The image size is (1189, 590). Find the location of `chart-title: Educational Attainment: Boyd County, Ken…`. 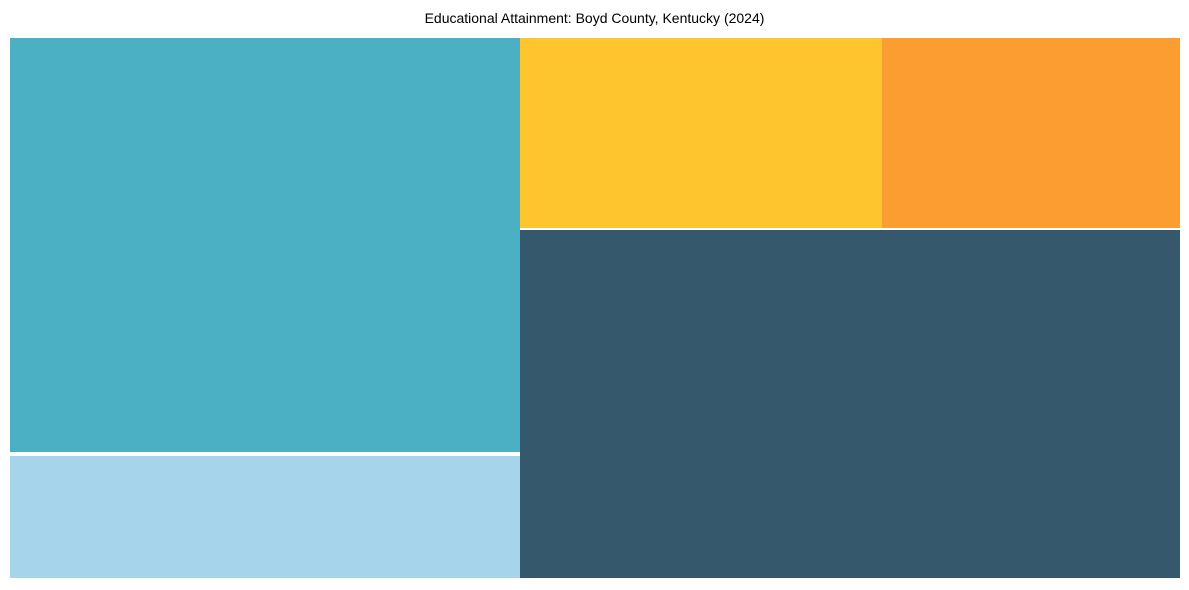

chart-title: Educational Attainment: Boyd County, Ken… is located at coordinates (594, 18).